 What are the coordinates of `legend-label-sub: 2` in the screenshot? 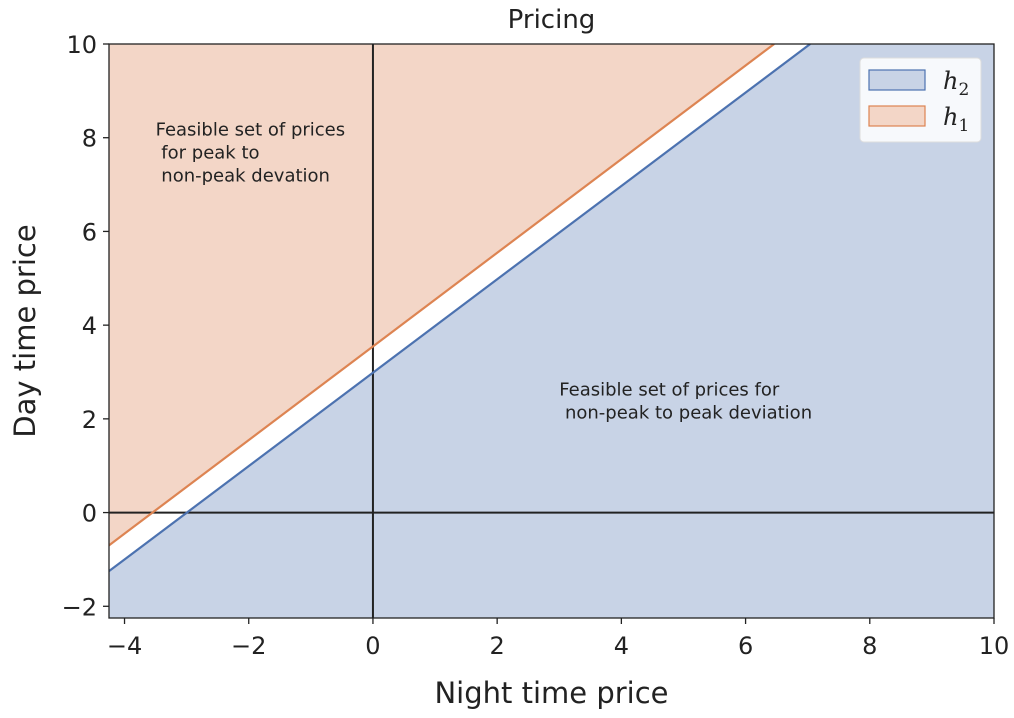 It's located at (963, 90).